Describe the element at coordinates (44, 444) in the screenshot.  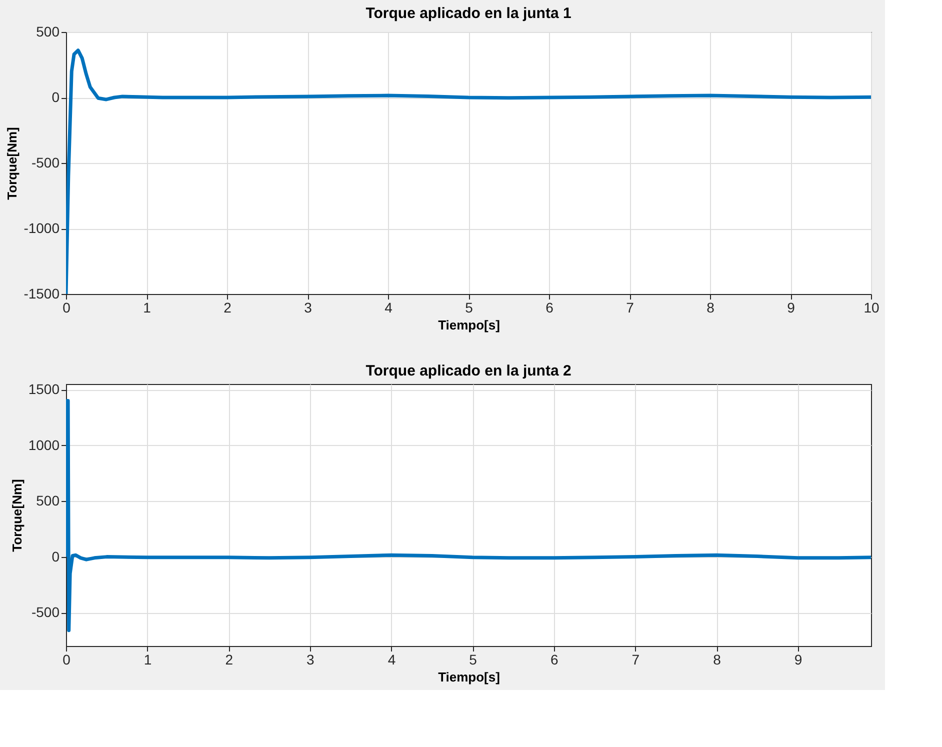
I see `y-tick-label: 1000` at that location.